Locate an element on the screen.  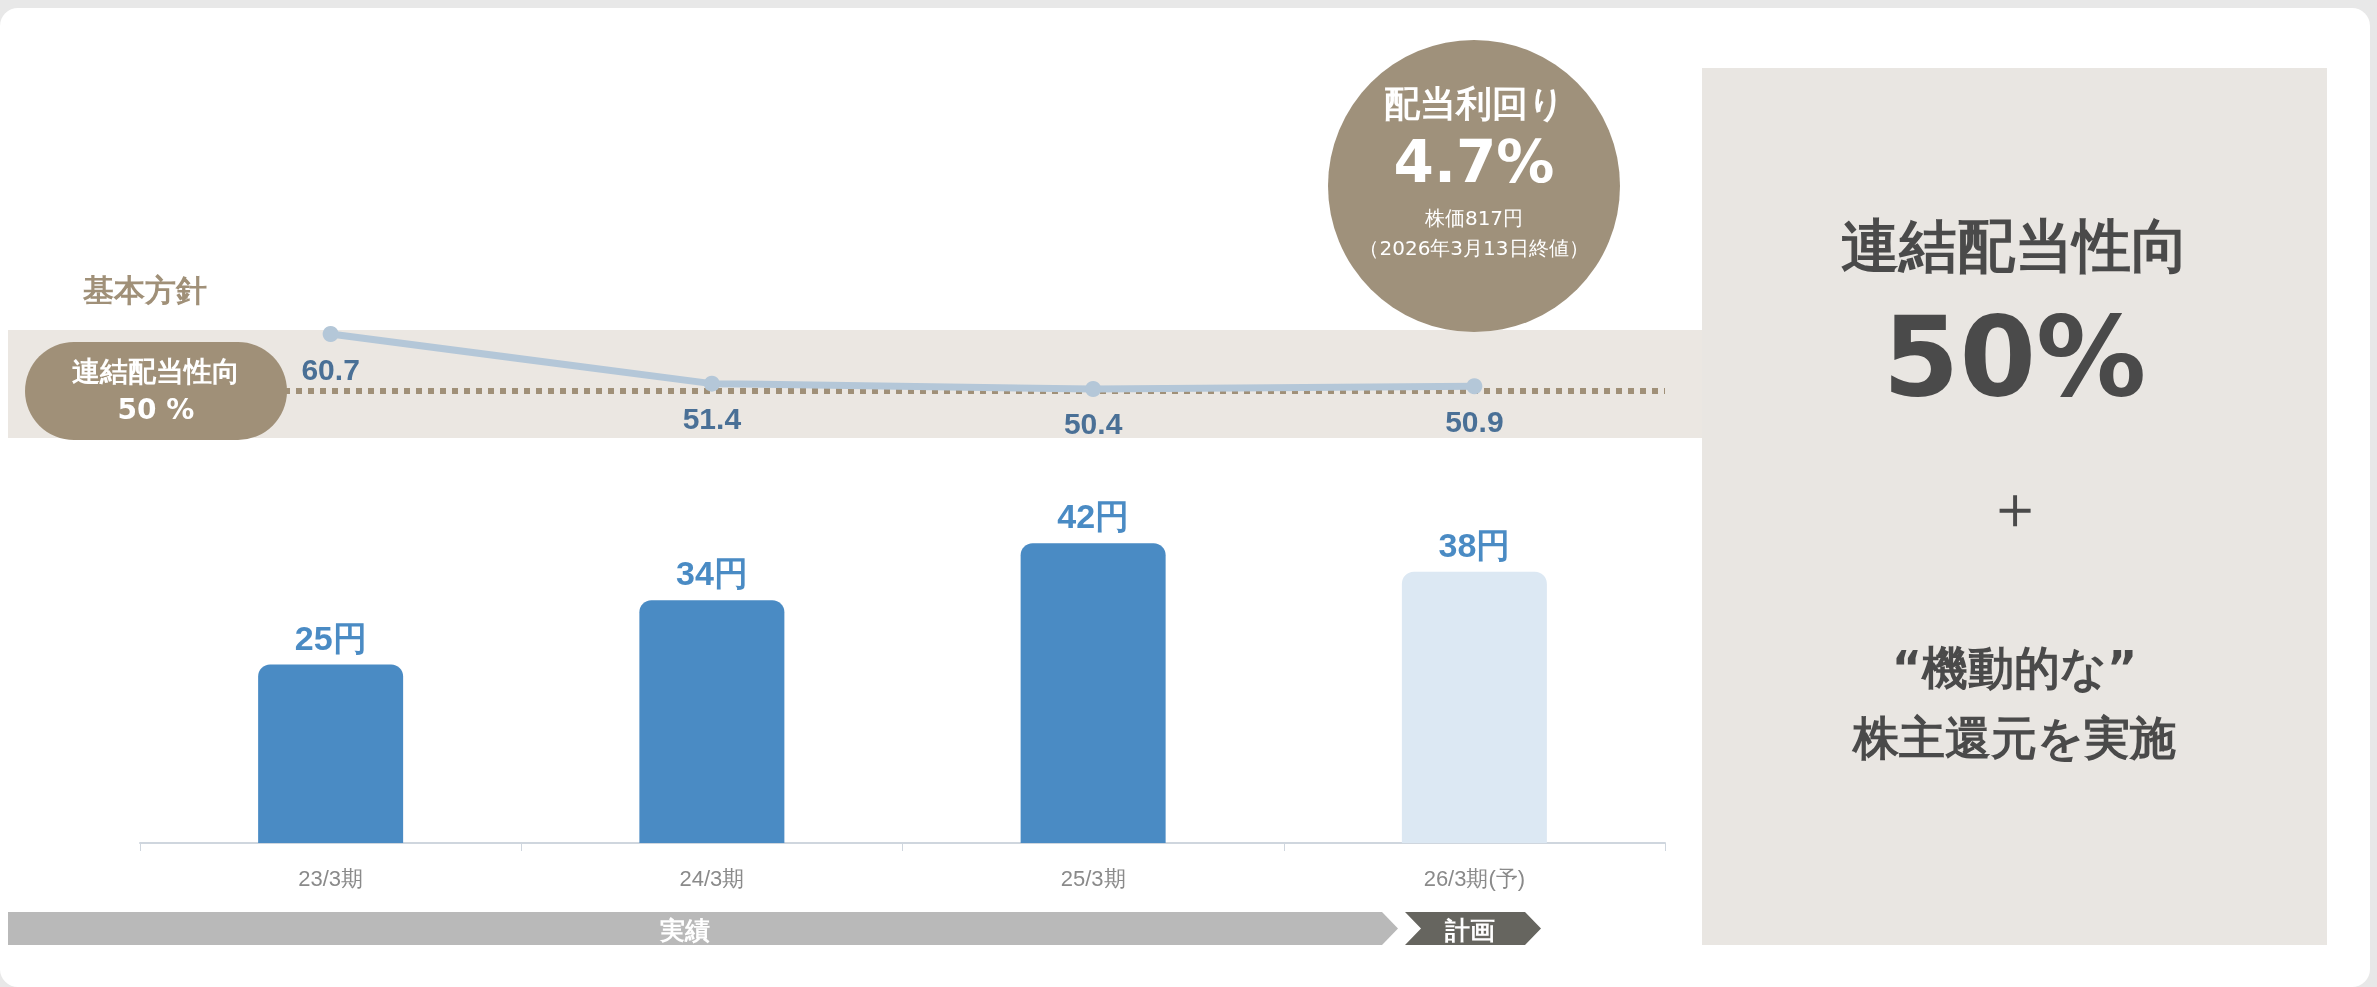
data-label: 42円 is located at coordinates (1093, 516).